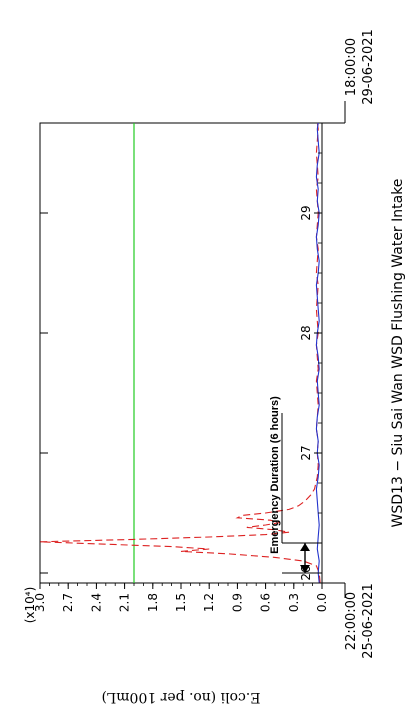  What do you see at coordinates (306, 452) in the screenshot?
I see `x-tick-label: 27` at bounding box center [306, 452].